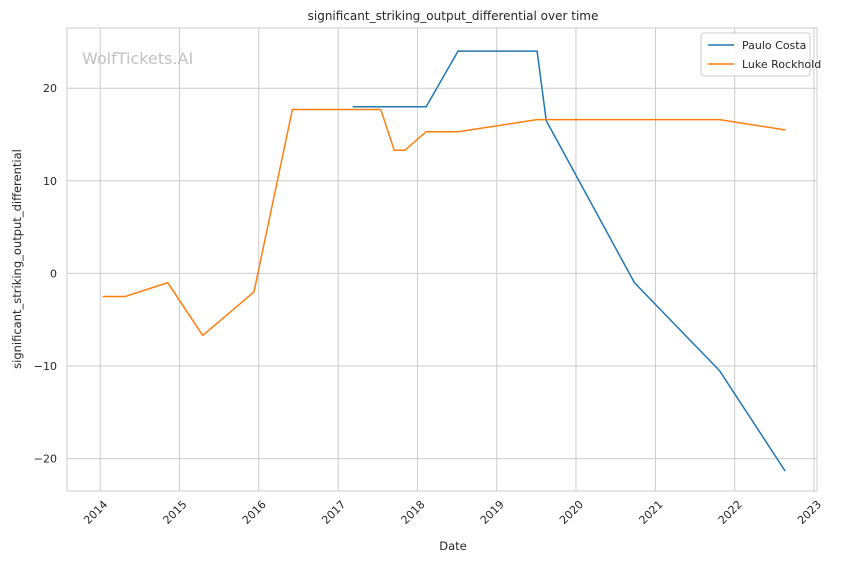  Describe the element at coordinates (755, 54) in the screenshot. I see `legend-box` at that location.